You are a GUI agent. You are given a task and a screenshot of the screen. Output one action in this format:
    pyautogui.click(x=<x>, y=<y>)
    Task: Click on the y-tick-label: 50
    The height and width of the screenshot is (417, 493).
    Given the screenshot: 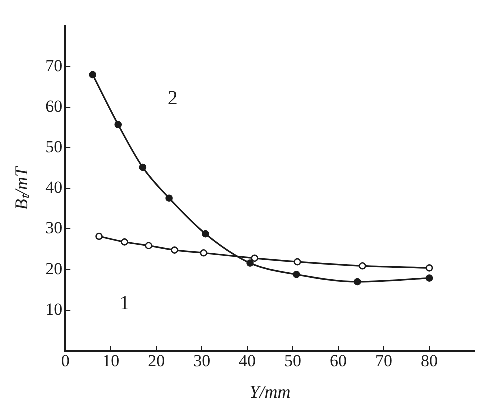 What is the action you would take?
    pyautogui.click(x=54, y=146)
    